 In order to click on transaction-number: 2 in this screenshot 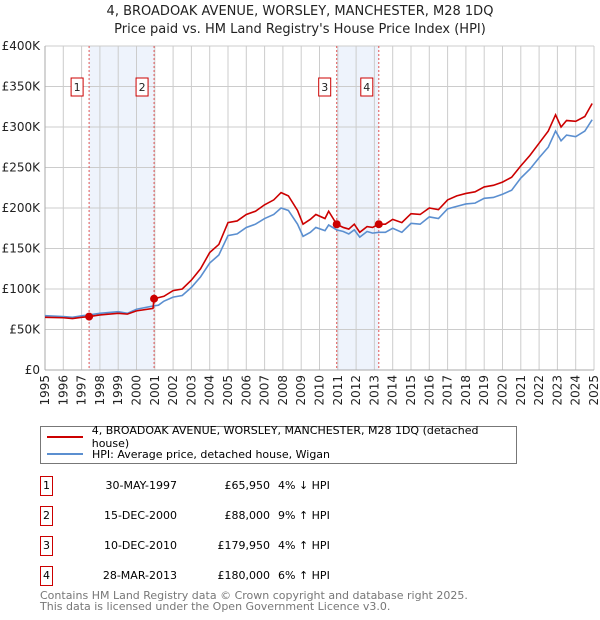, I will do `click(46, 516)`.